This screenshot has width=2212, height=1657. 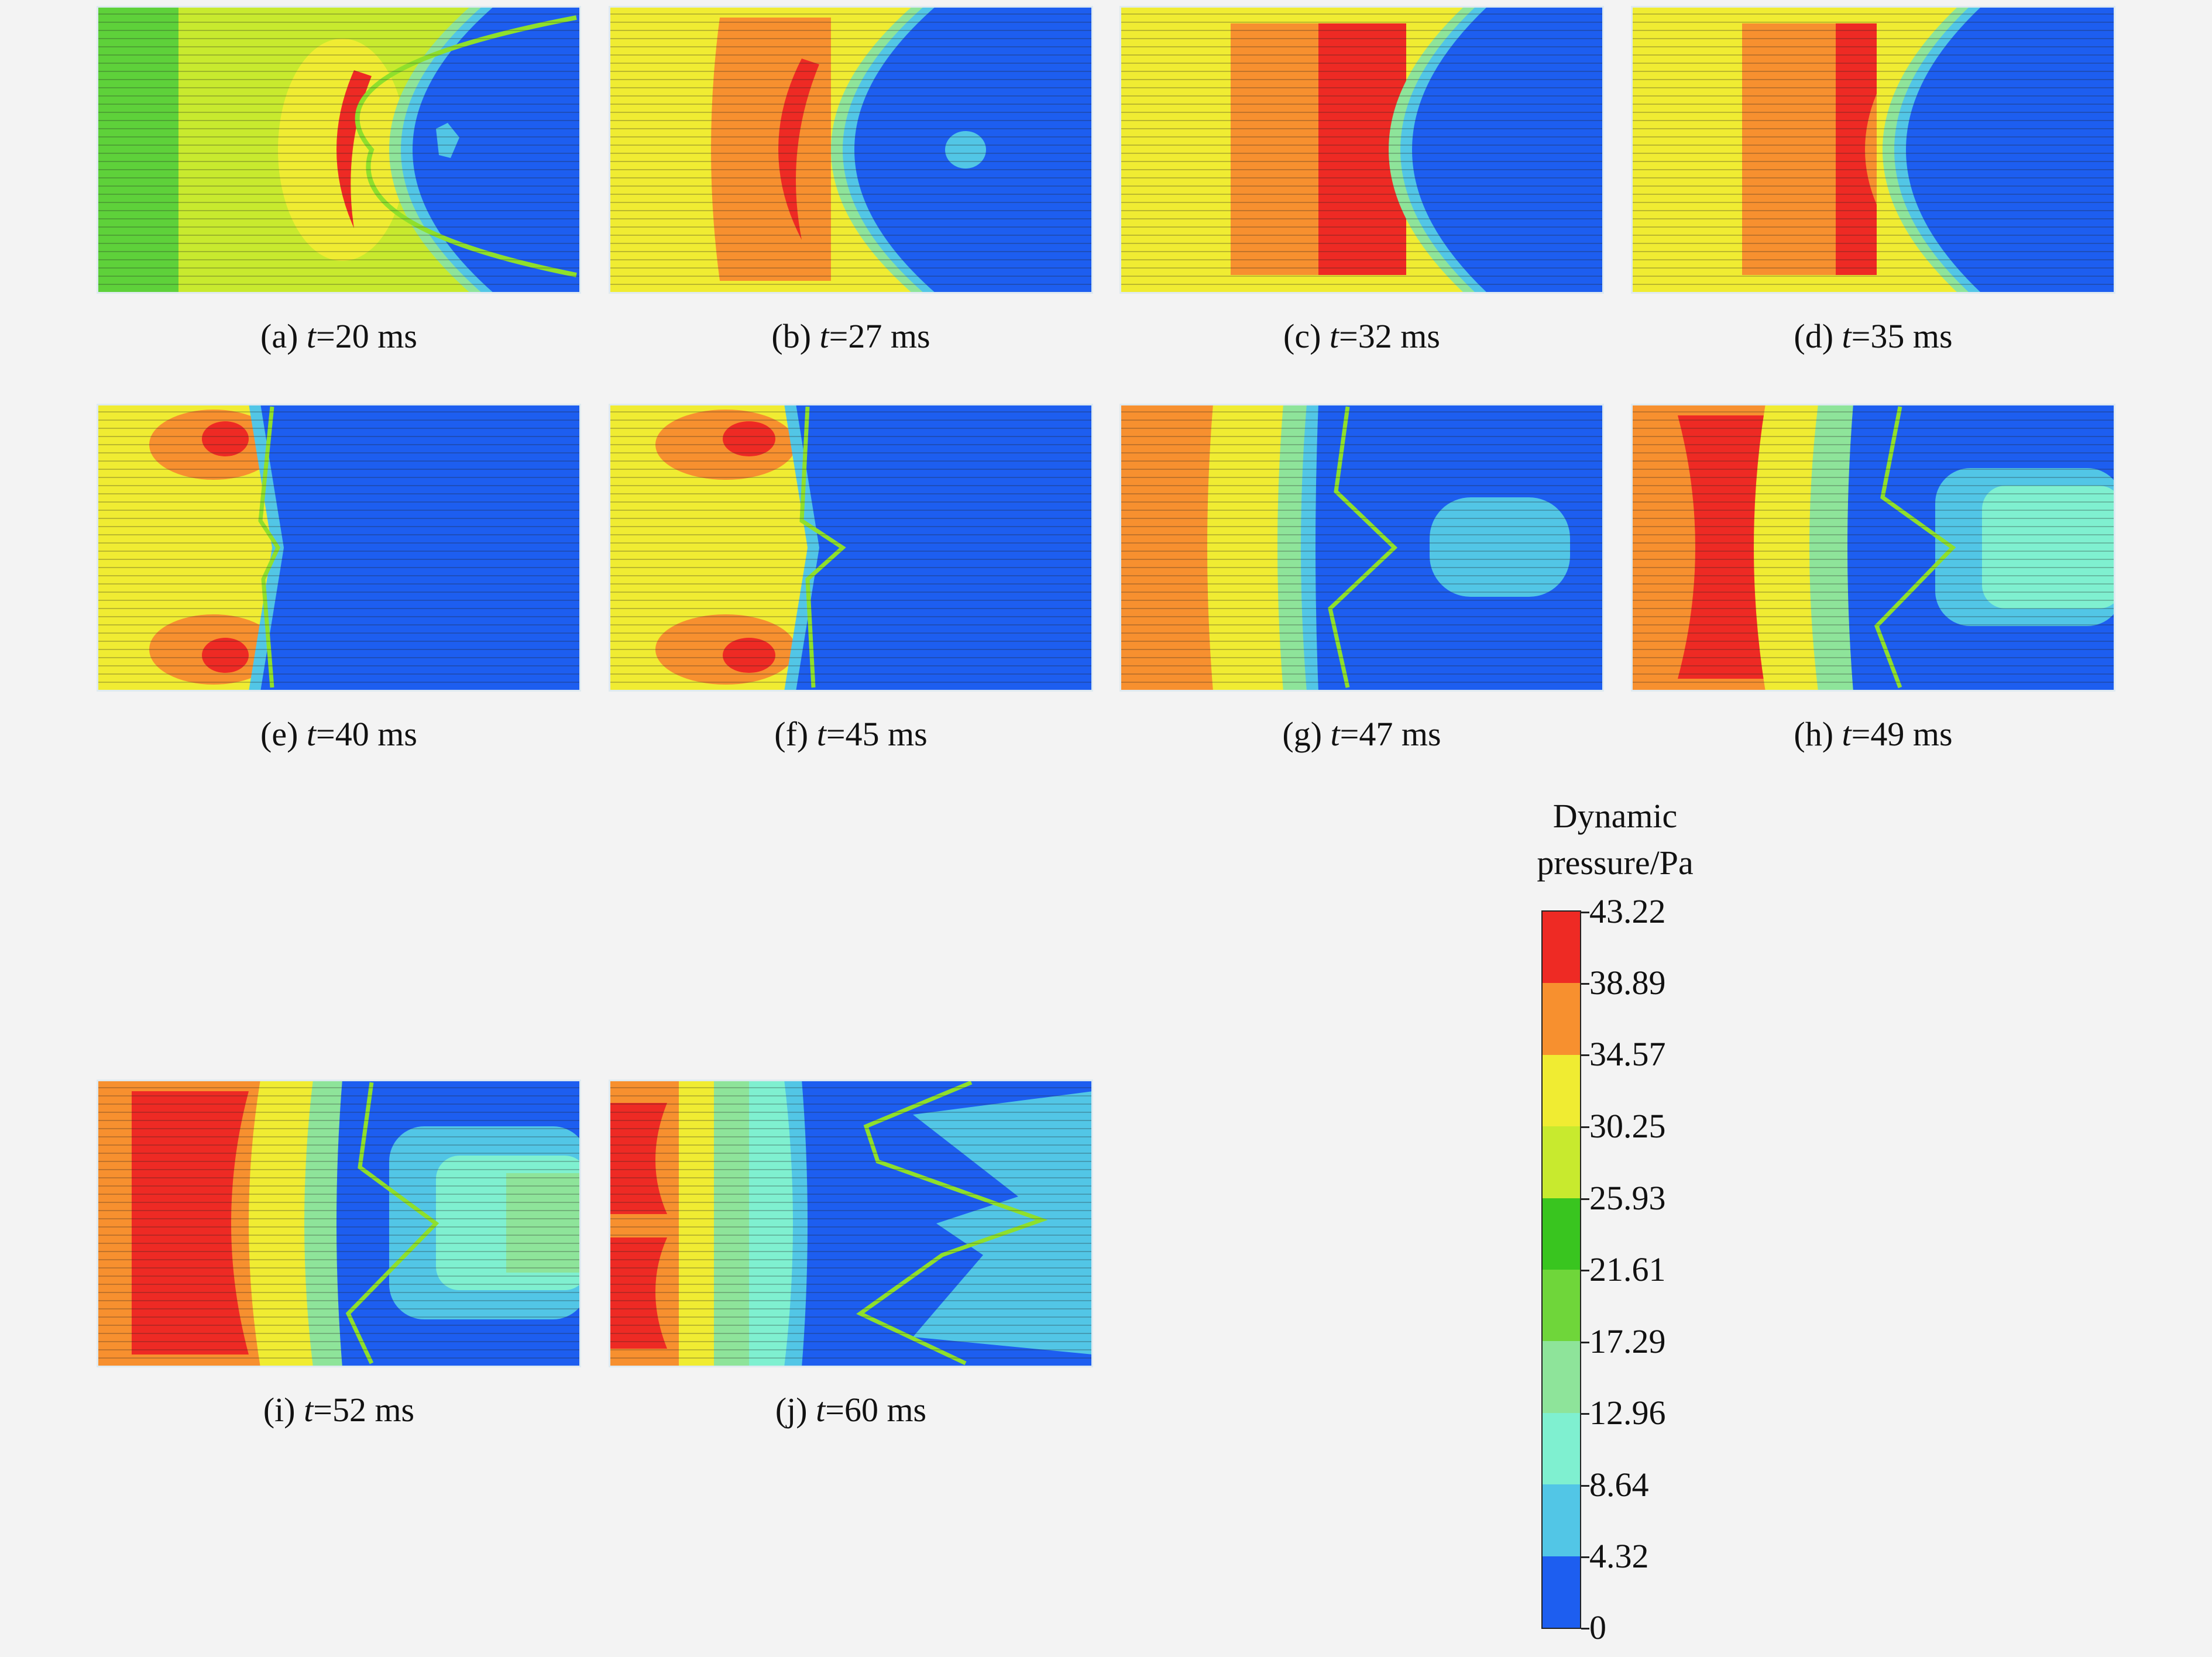 I want to click on legend-title: Dynamic pressure/Pa, so click(x=1615, y=839).